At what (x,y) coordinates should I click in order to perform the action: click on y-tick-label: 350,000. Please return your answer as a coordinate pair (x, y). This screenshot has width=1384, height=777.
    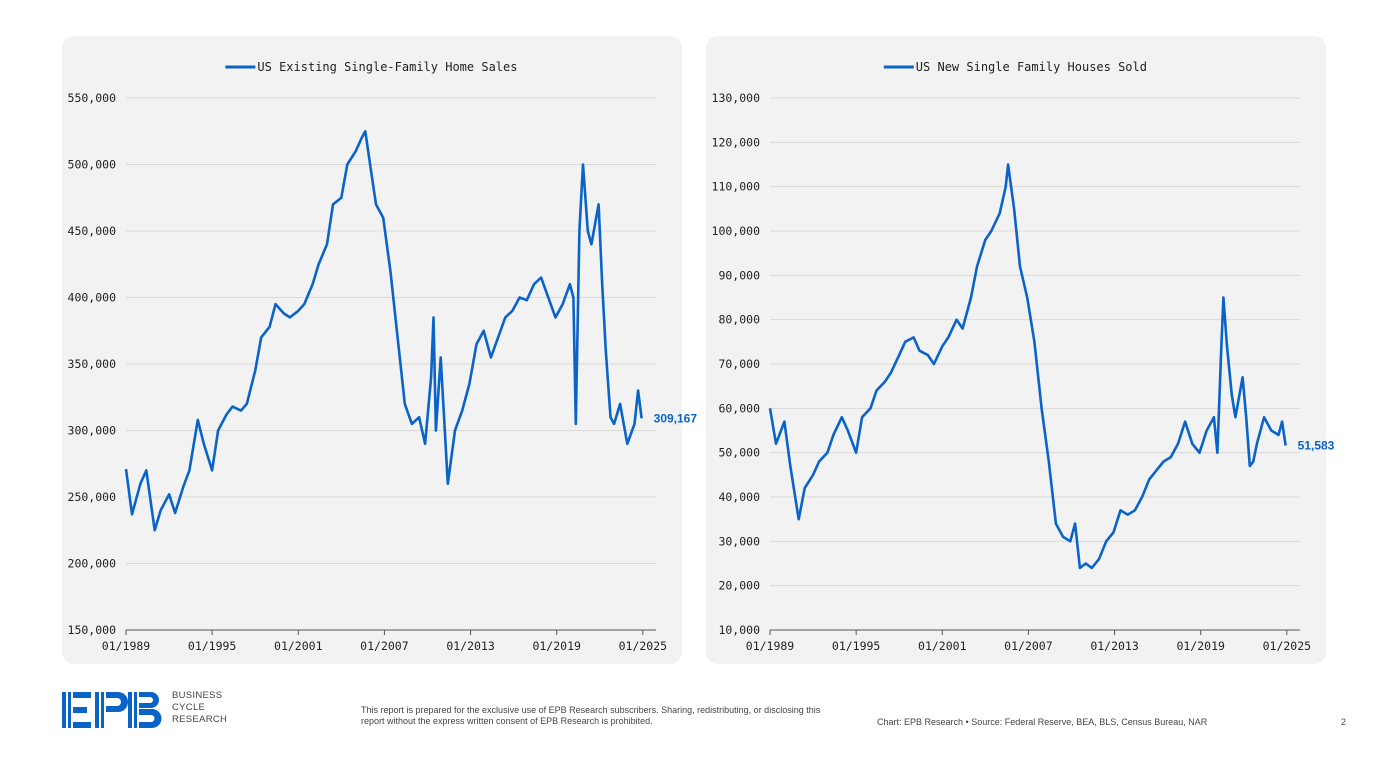
    Looking at the image, I should click on (92, 364).